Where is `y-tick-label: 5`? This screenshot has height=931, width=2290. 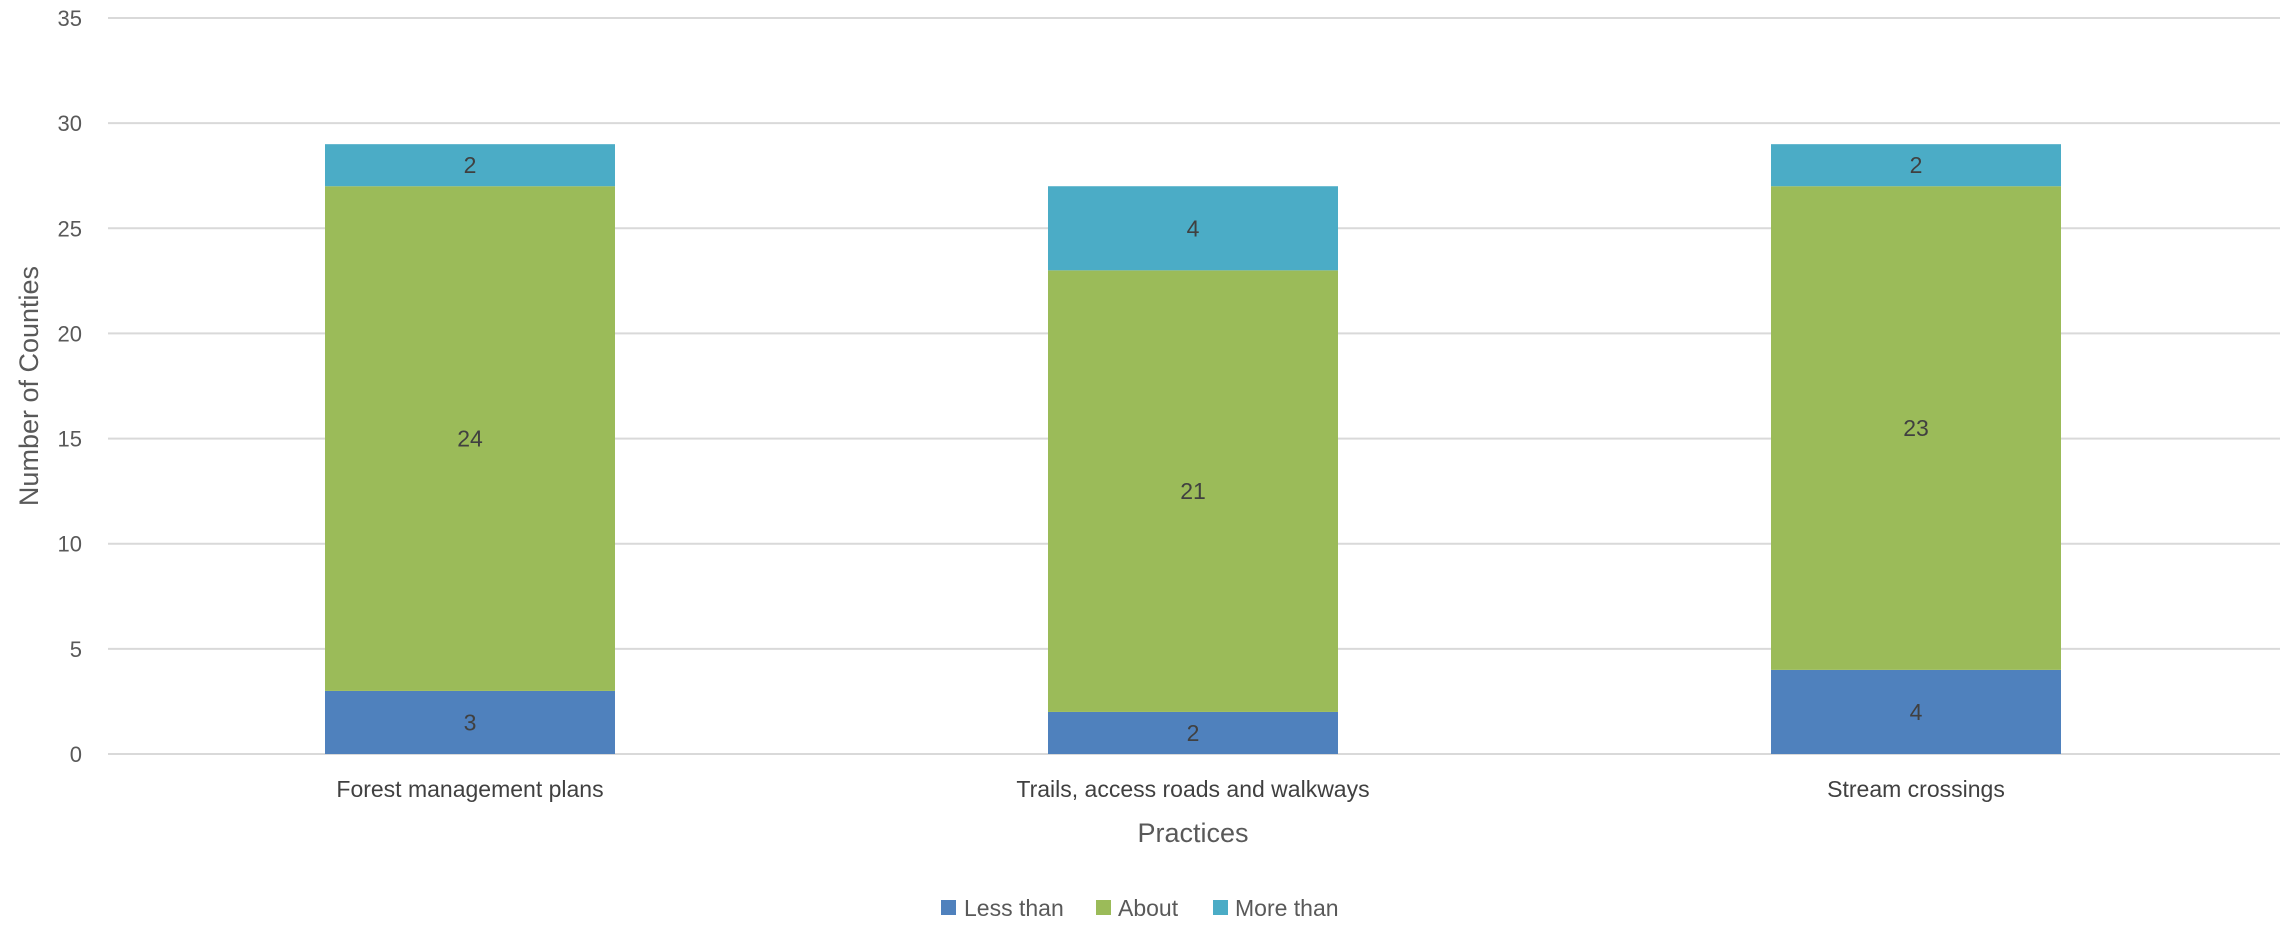
y-tick-label: 5 is located at coordinates (76, 649).